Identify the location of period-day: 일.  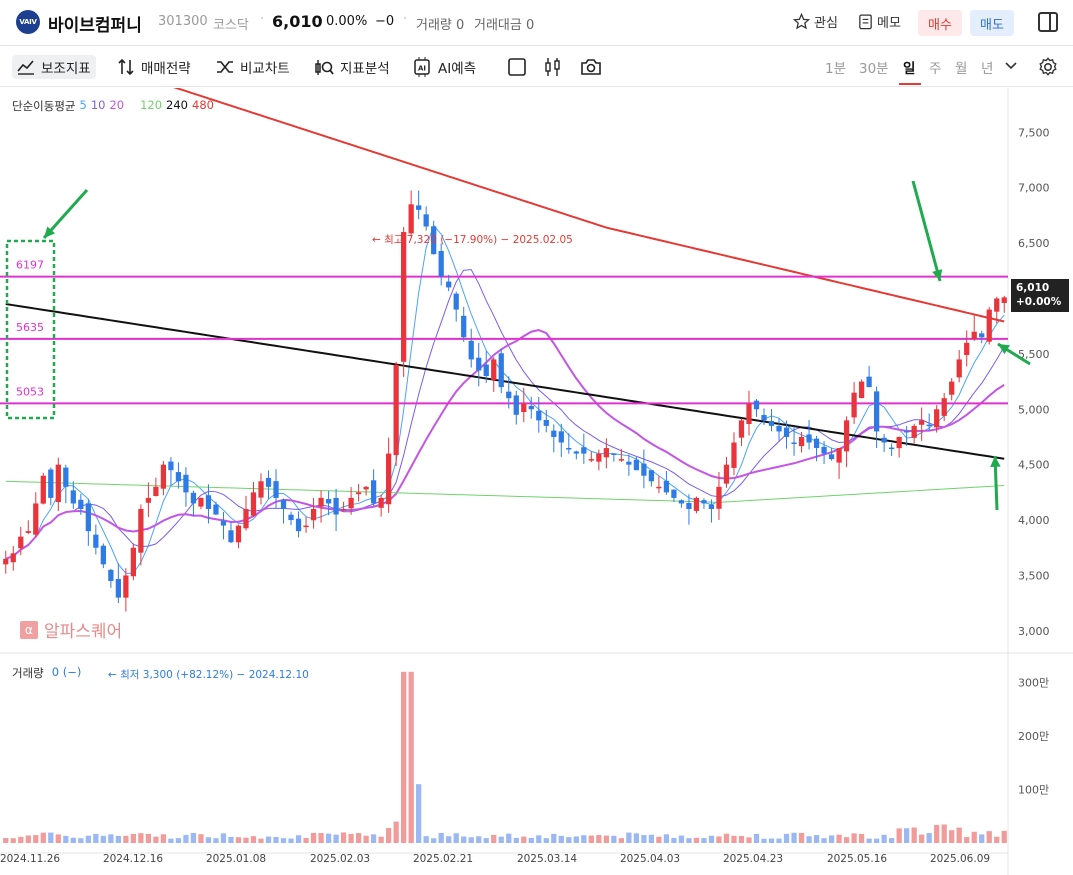
(909, 69).